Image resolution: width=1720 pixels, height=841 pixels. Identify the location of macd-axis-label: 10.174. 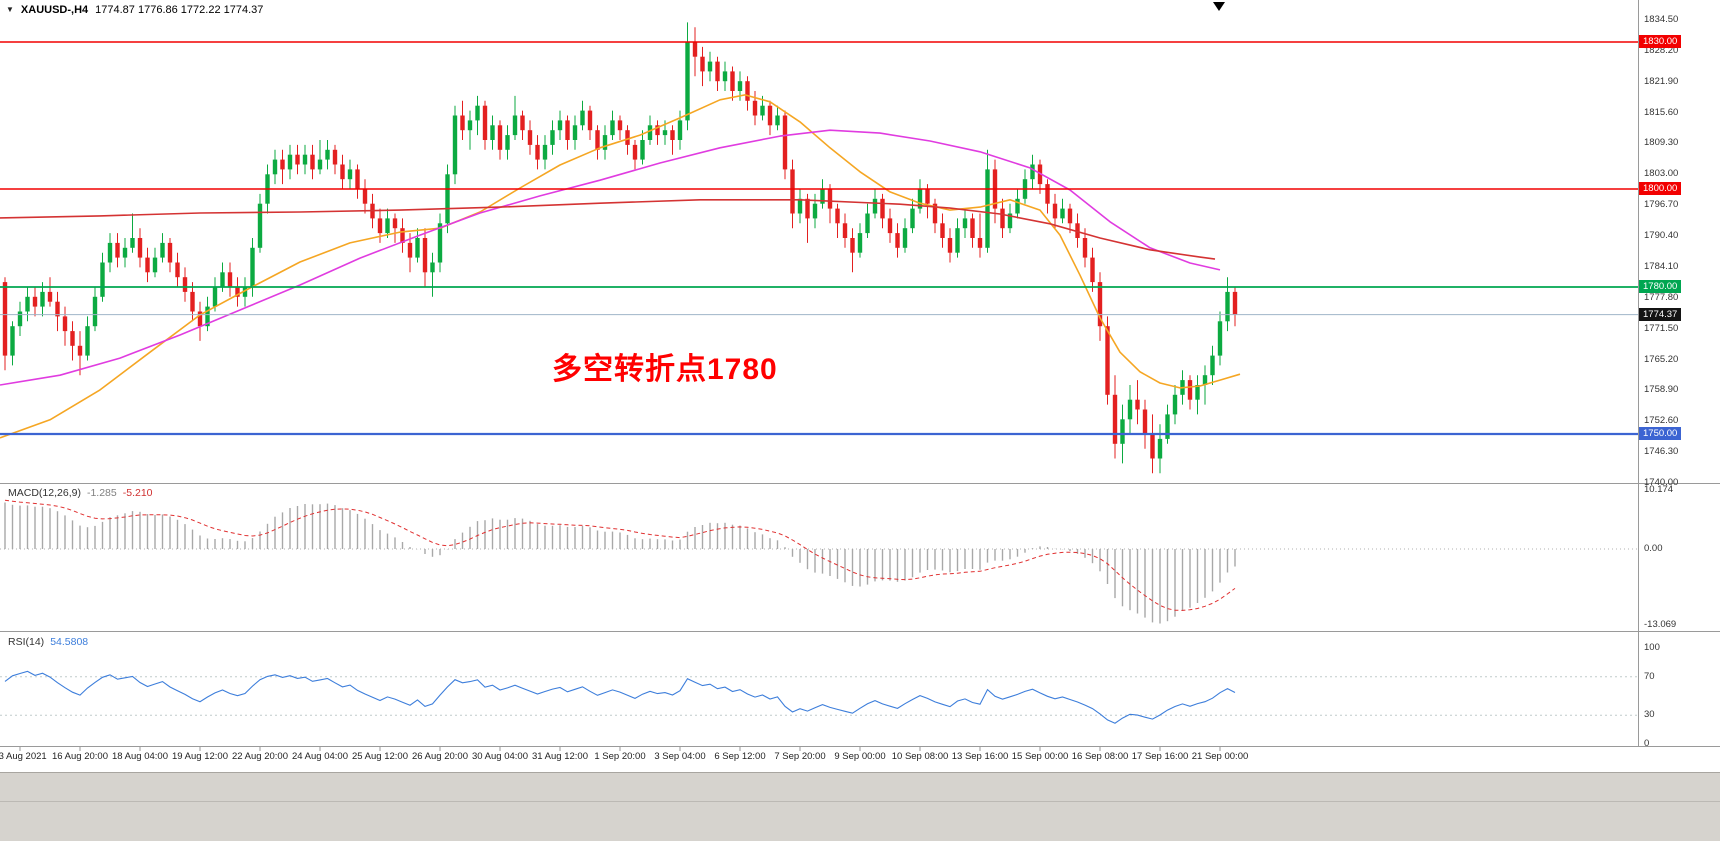
(1659, 489).